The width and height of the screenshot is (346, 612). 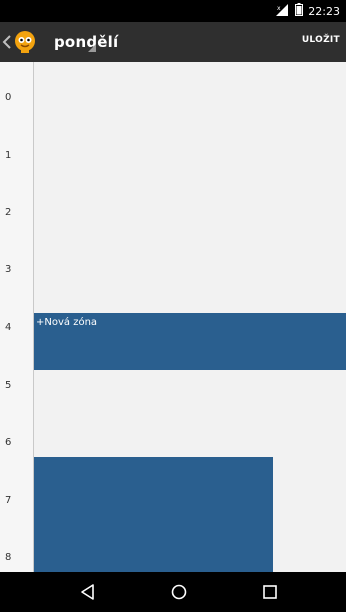 What do you see at coordinates (173, 42) in the screenshot?
I see `action-bar: pondělí ULOŽIT` at bounding box center [173, 42].